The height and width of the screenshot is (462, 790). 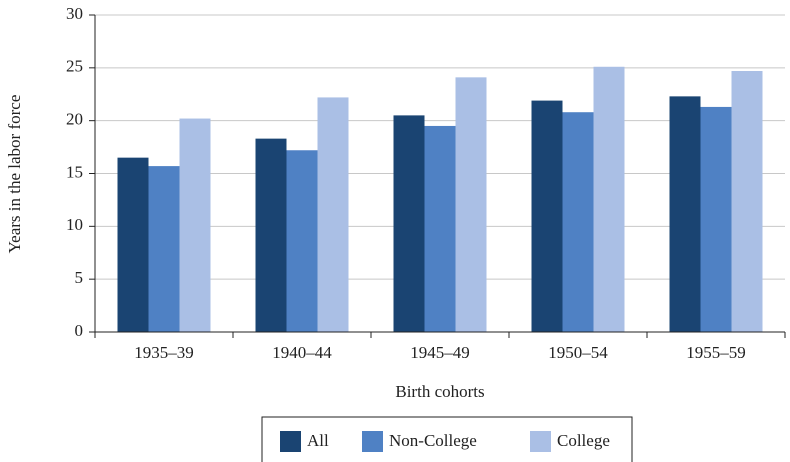 I want to click on x-axis-label: Birth cohorts, so click(x=439, y=391).